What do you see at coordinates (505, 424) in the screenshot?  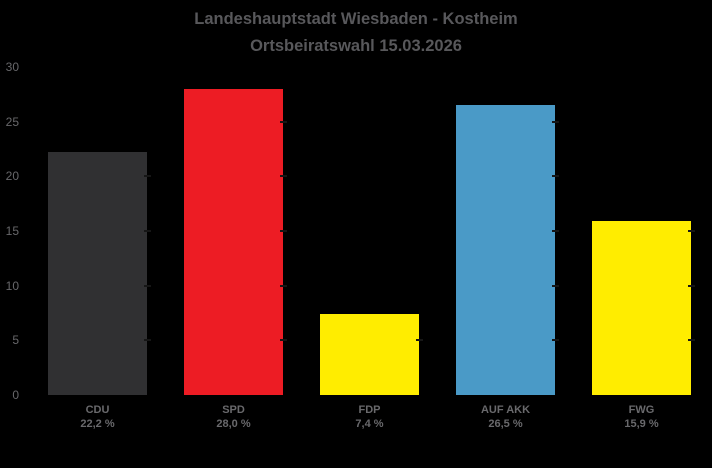 I see `category-percentage: 26,5 %` at bounding box center [505, 424].